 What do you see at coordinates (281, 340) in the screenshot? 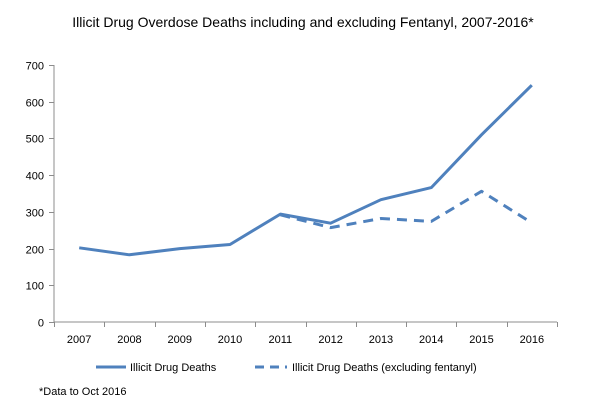
I see `x-tick-label: 2011` at bounding box center [281, 340].